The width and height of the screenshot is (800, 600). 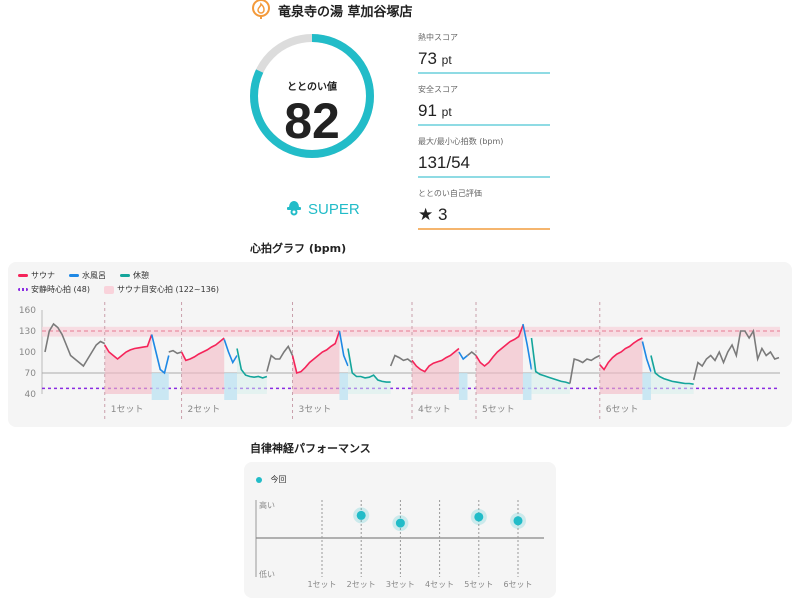 I want to click on card-label: 最大/最小心拍数 (bpm), so click(x=461, y=141).